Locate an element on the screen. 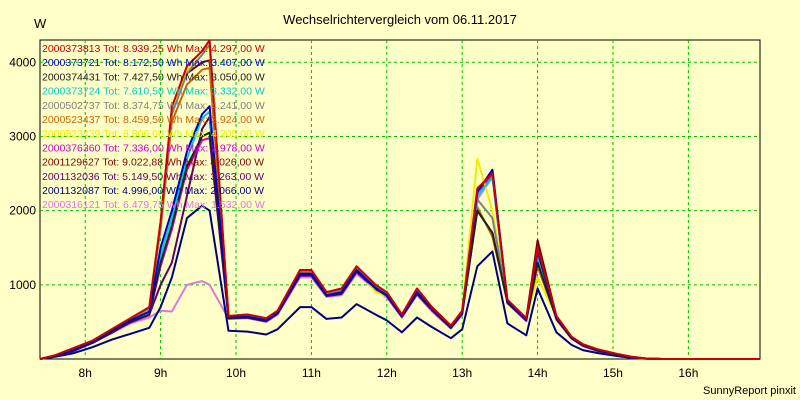  y-tick-labels: 1000 2000 3000 4000 is located at coordinates (22, 173).